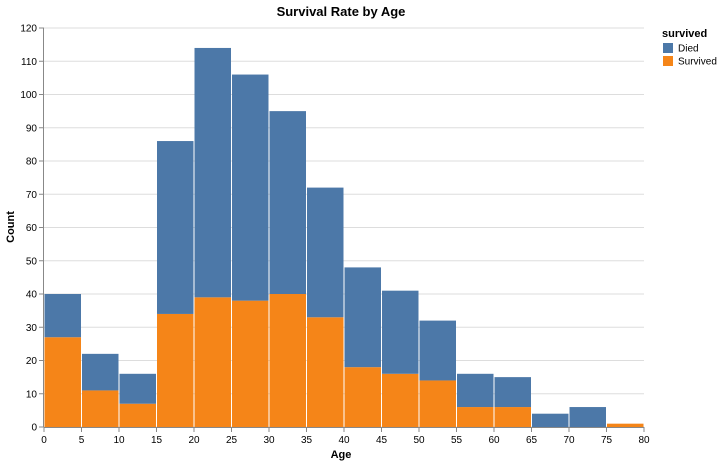  What do you see at coordinates (269, 440) in the screenshot?
I see `x-tick-label: 30` at bounding box center [269, 440].